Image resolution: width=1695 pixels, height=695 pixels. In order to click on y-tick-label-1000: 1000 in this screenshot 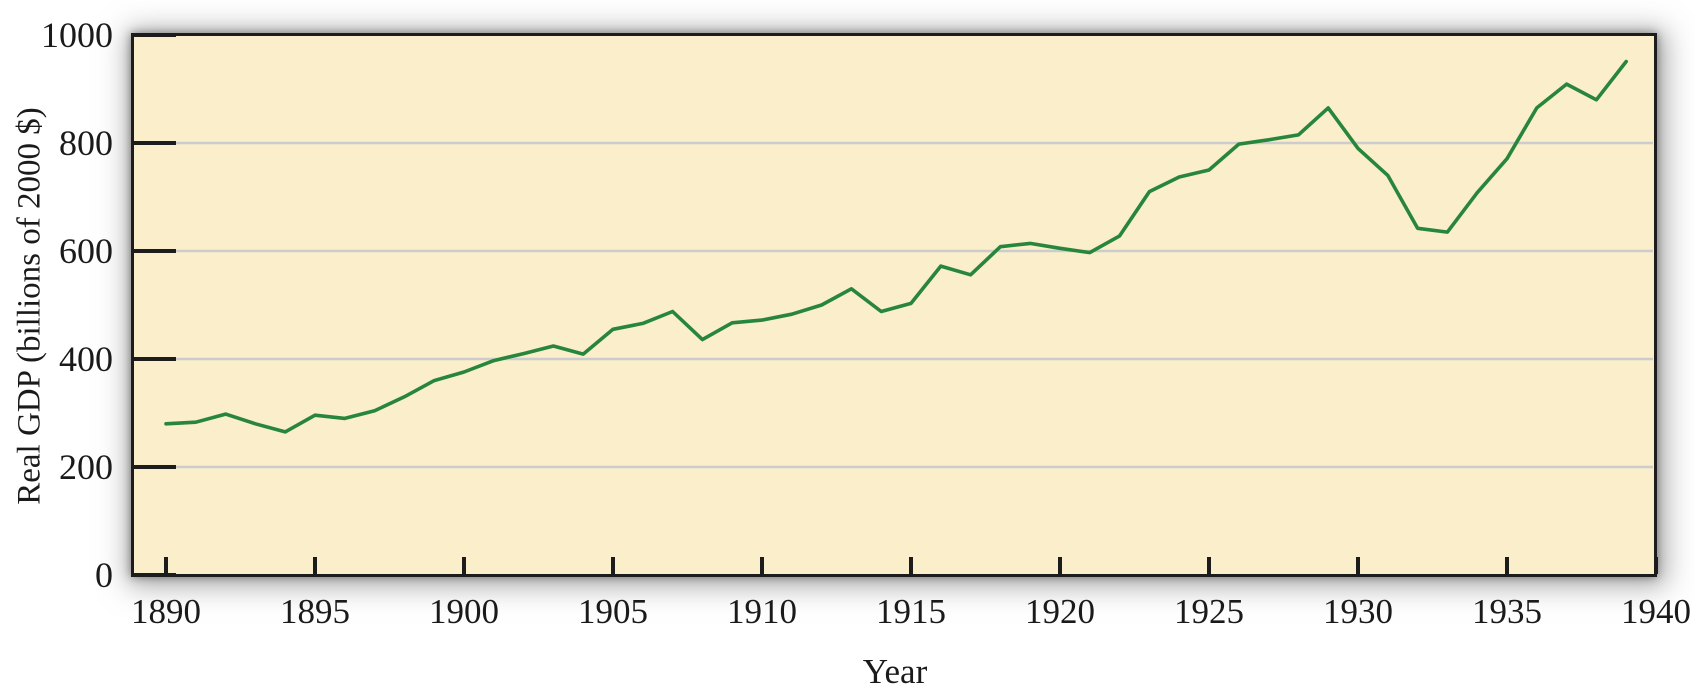, I will do `click(77, 35)`.